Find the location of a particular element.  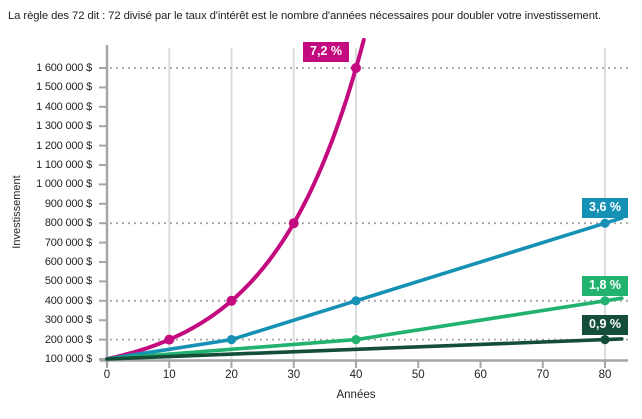

y-tick-label-1400000: 1 400 000 $ is located at coordinates (64, 106).